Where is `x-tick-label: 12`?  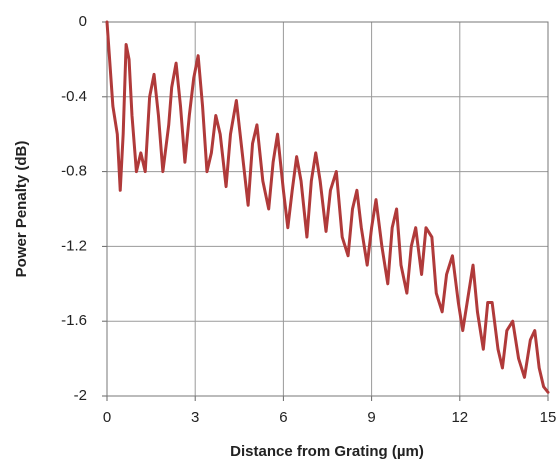
x-tick-label: 12 is located at coordinates (459, 417).